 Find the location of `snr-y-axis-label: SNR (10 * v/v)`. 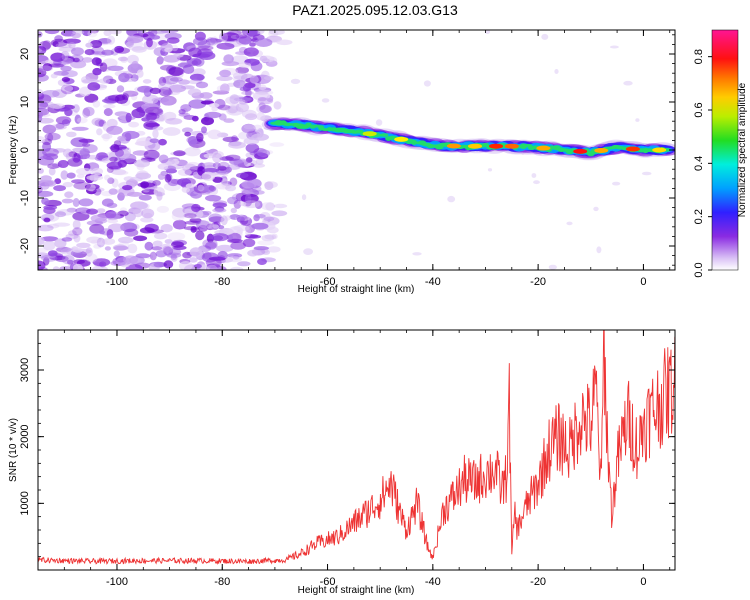

snr-y-axis-label: SNR (10 * v/v) is located at coordinates (13, 450).